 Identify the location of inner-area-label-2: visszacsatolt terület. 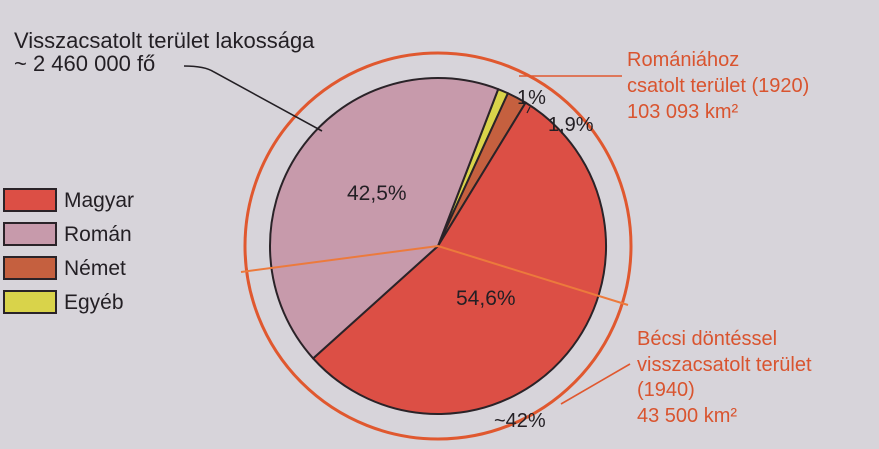
(724, 365).